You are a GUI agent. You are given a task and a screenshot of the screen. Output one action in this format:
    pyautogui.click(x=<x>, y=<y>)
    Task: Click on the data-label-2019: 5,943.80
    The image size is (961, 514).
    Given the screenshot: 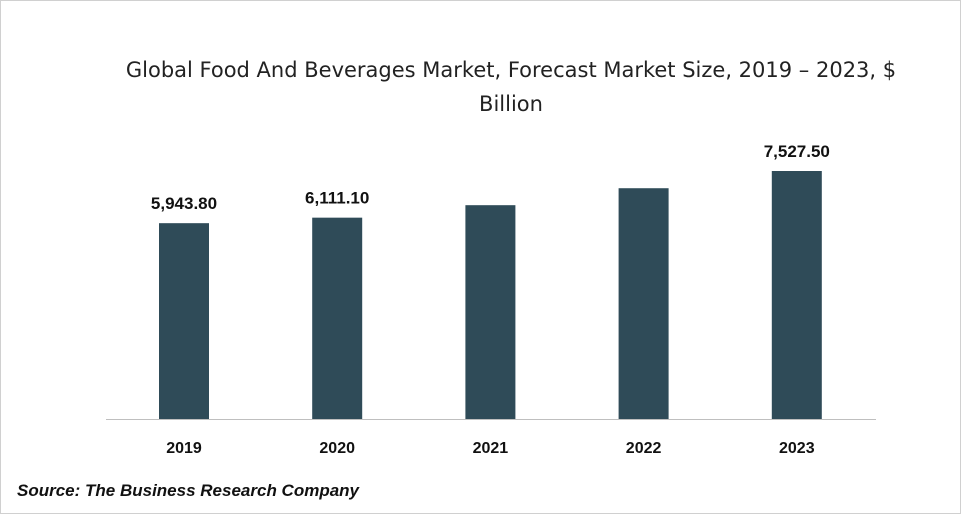 What is the action you would take?
    pyautogui.click(x=184, y=203)
    